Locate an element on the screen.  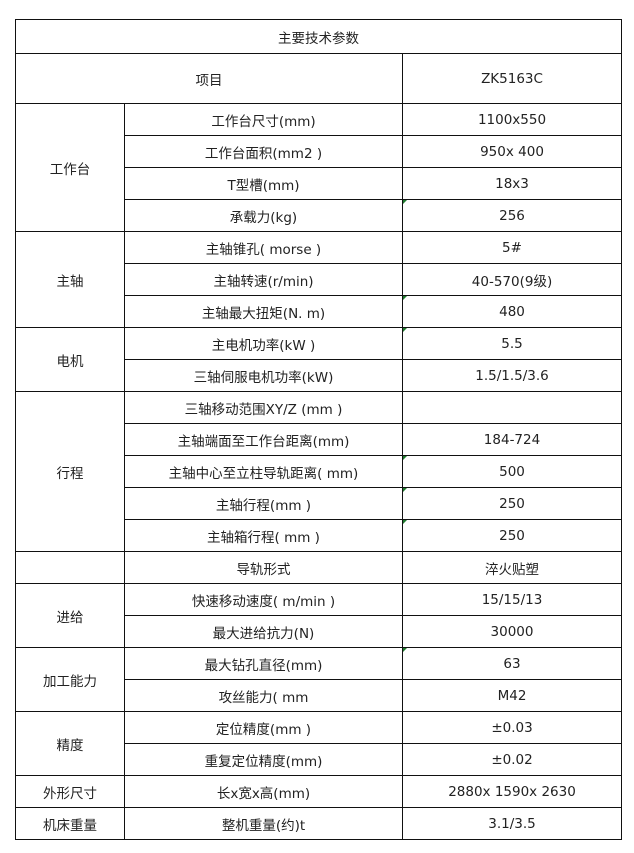
group-label: 主轴 is located at coordinates (70, 279).